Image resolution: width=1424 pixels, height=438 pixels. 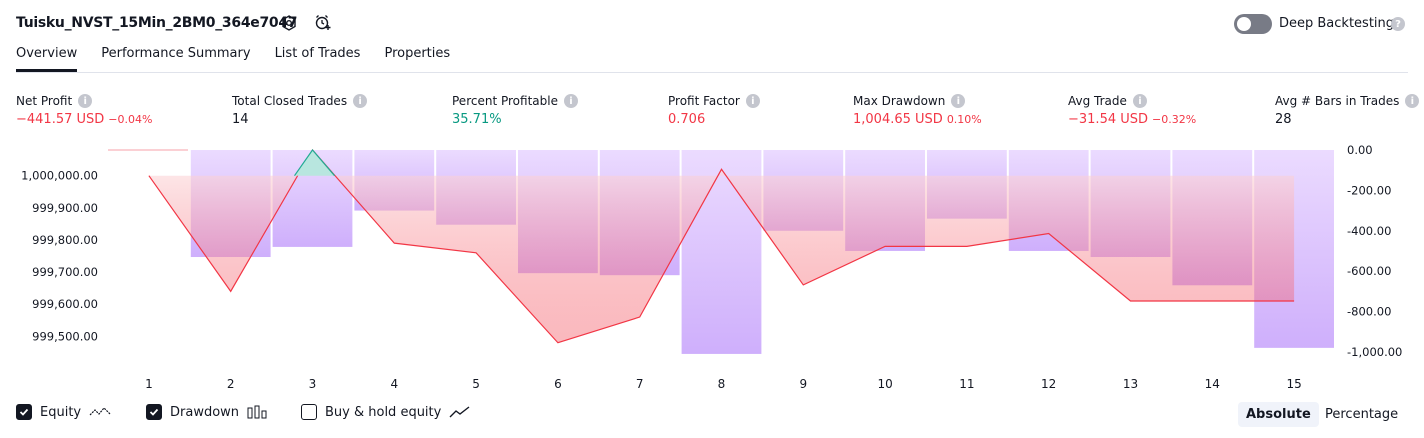 I want to click on percentage-button: Percentage, so click(x=1362, y=414).